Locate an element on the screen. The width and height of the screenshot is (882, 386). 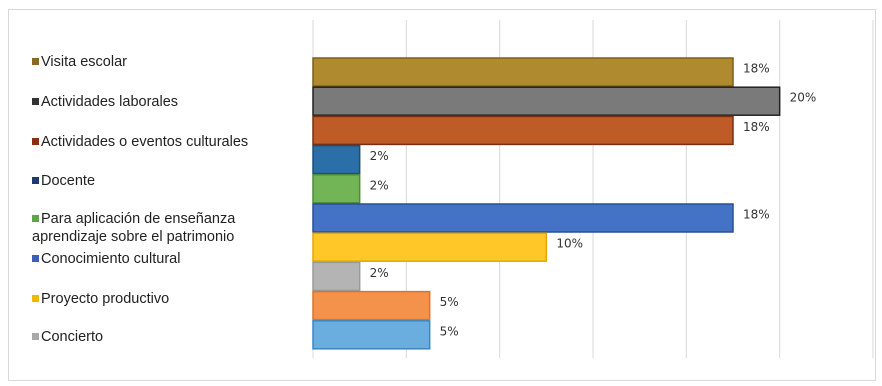
data-label-3: 2% is located at coordinates (379, 156).